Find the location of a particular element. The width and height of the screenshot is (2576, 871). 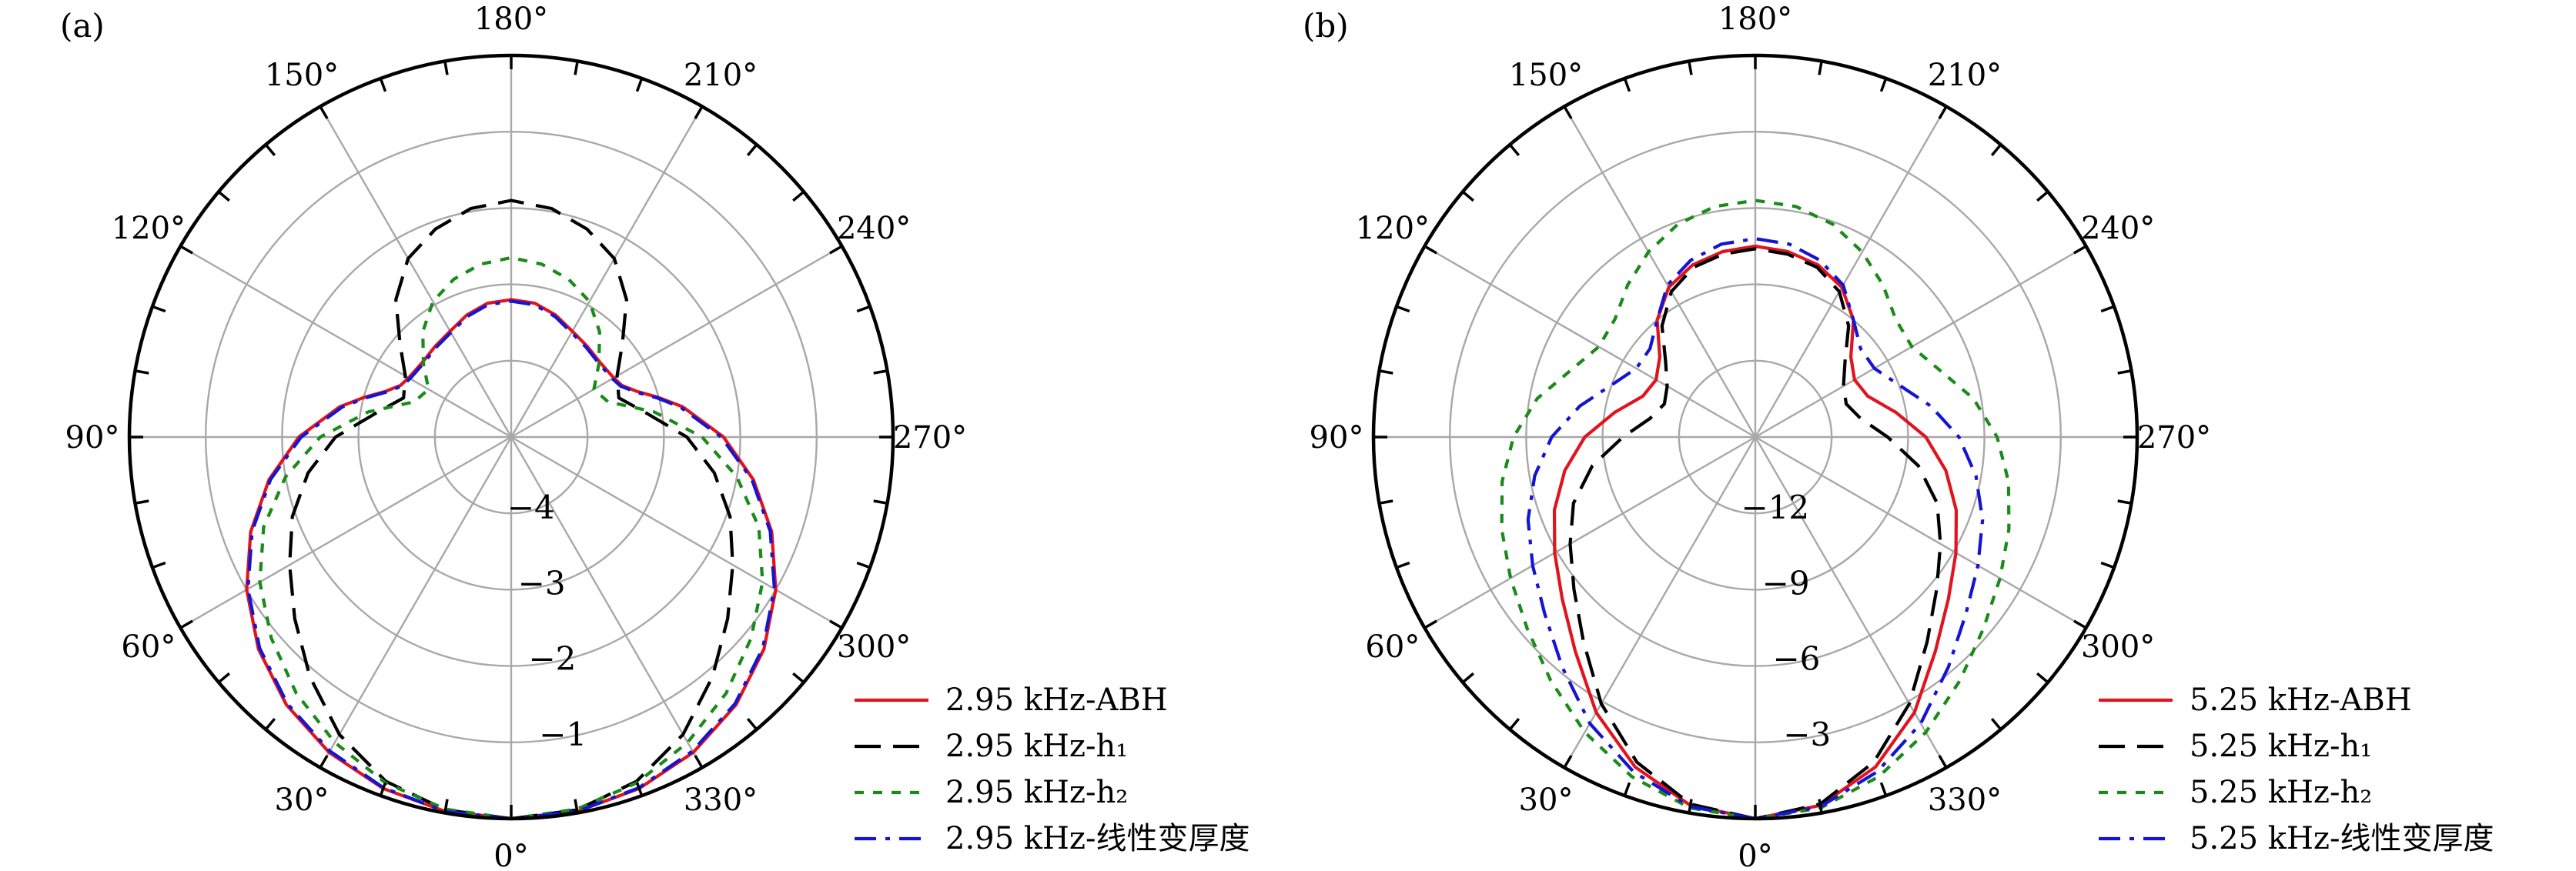

legend-entry-label: 5.25 kHz-ABH is located at coordinates (2301, 700).